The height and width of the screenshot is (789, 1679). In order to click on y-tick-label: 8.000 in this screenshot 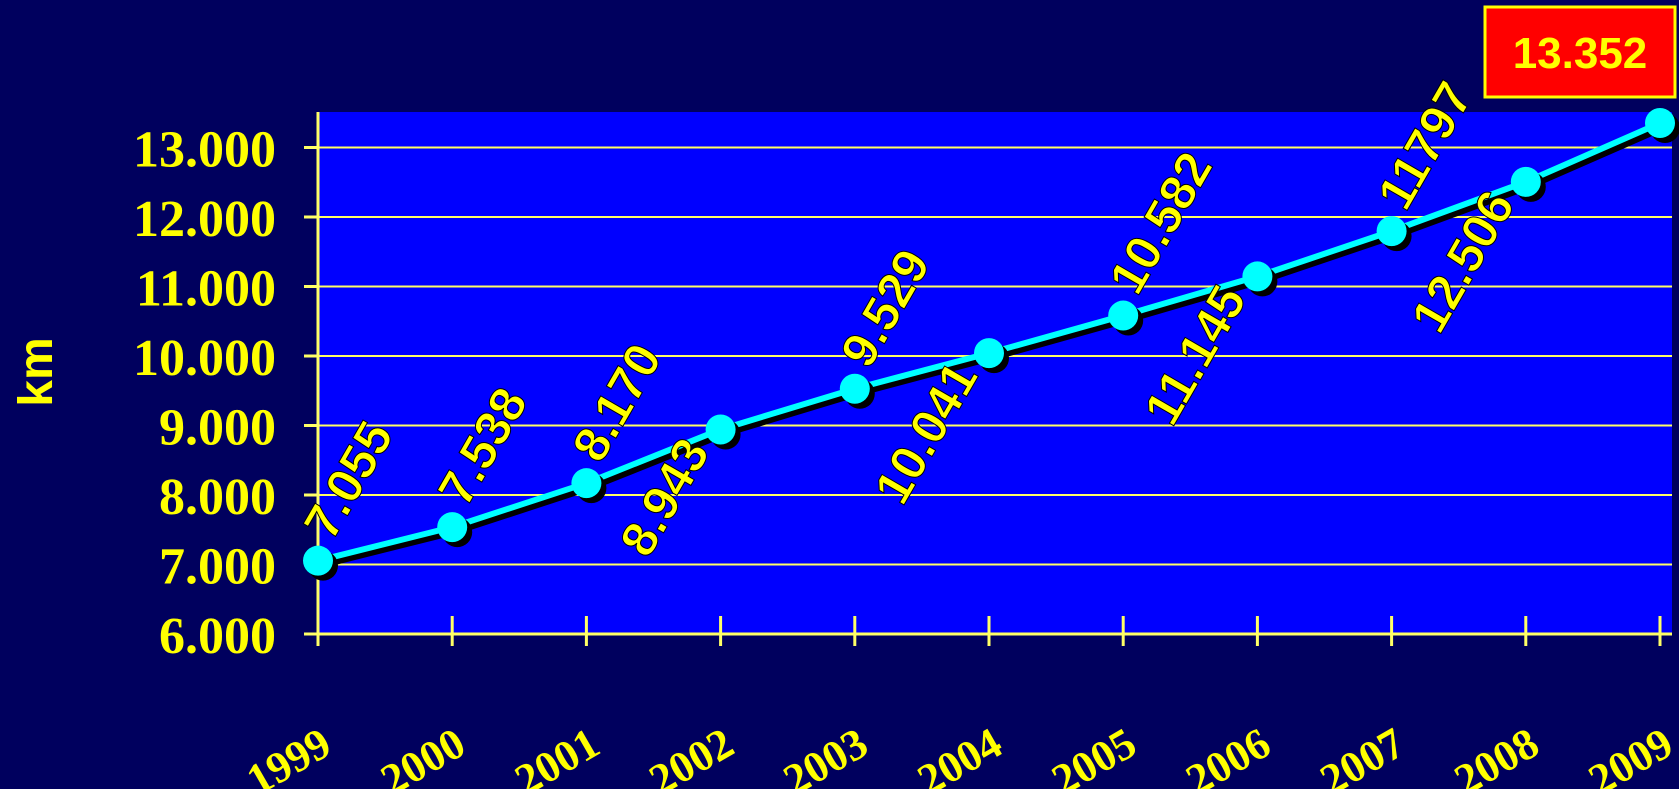, I will do `click(217, 497)`.